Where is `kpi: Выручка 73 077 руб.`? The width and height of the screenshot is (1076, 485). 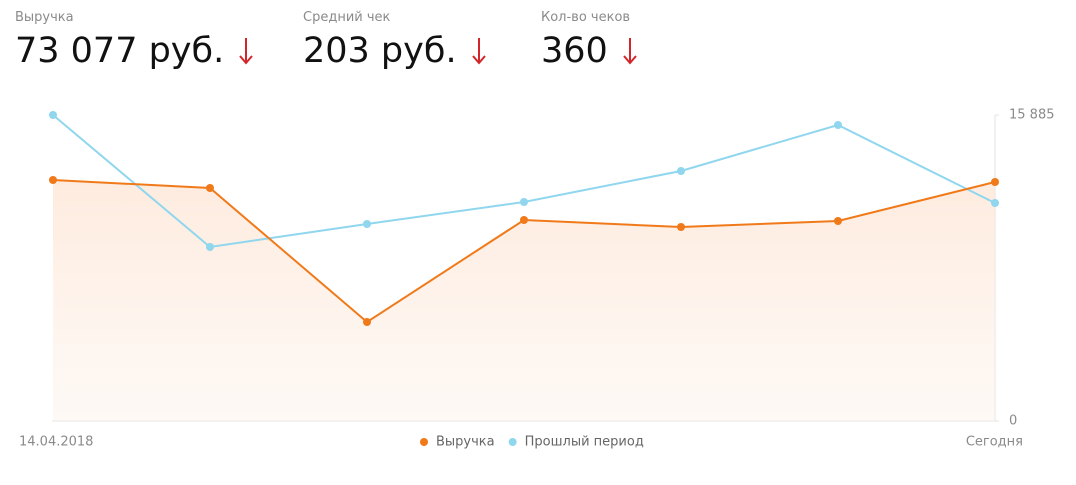 kpi: Выручка 73 077 руб. is located at coordinates (134, 40).